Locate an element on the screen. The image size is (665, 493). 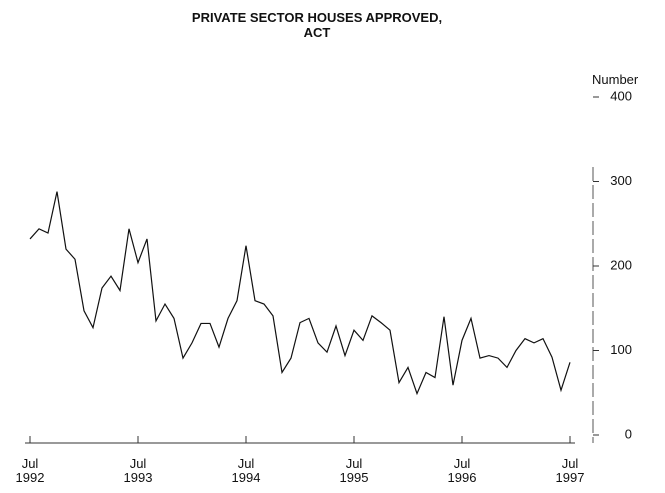
x-tick-label: Jul 1996 is located at coordinates (462, 470).